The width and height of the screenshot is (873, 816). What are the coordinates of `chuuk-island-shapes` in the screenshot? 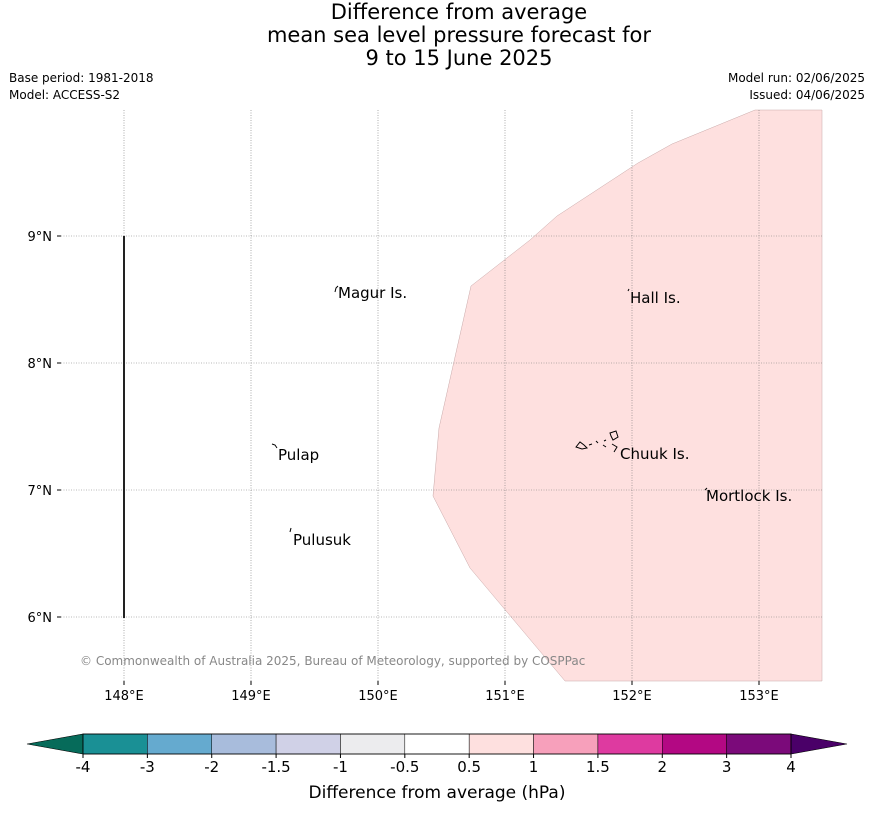 It's located at (597, 441).